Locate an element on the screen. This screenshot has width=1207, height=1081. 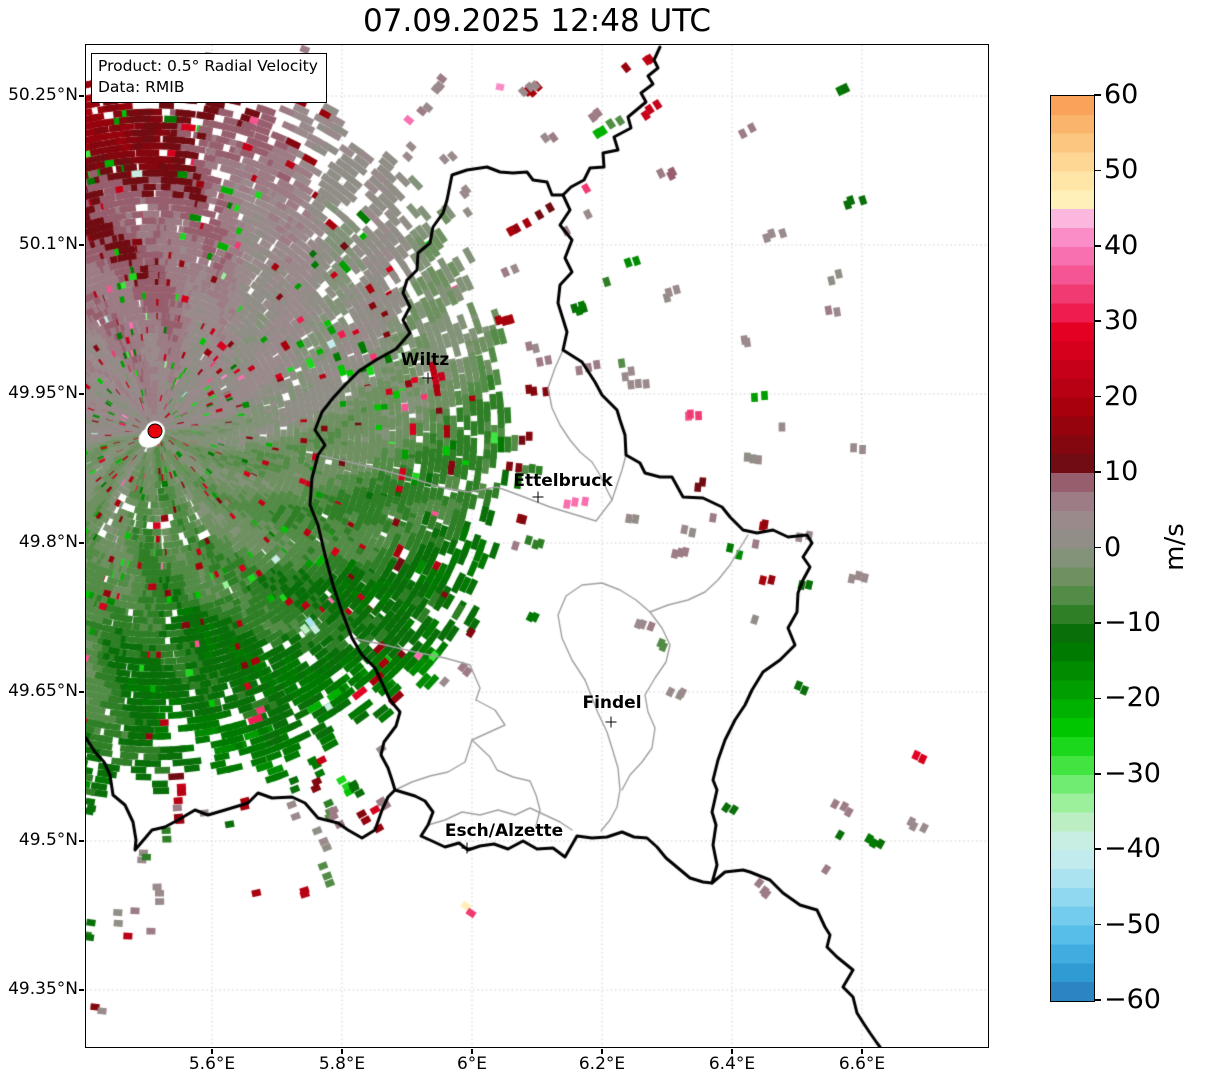
x-tick-label: 6.4°E is located at coordinates (732, 1064).